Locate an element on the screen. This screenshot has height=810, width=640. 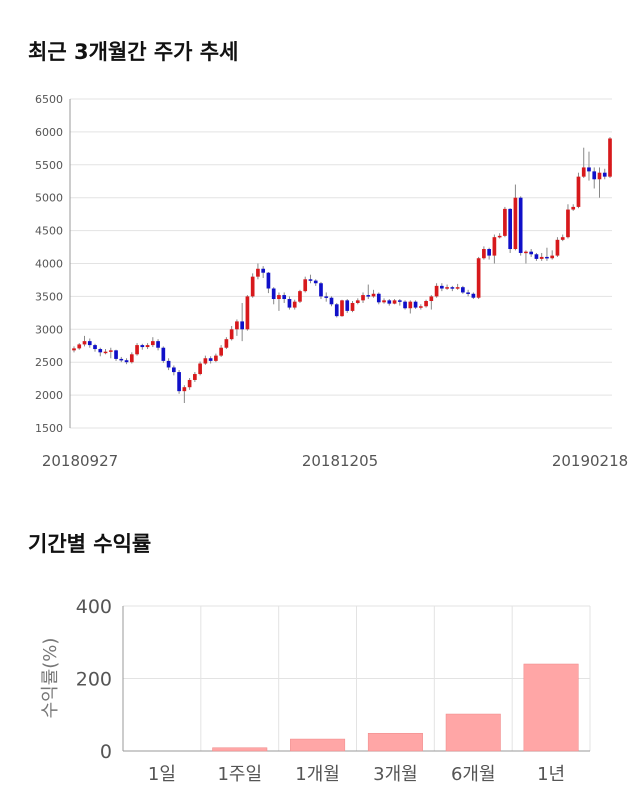
price-y-tick-label: 1500 is located at coordinates (49, 428).